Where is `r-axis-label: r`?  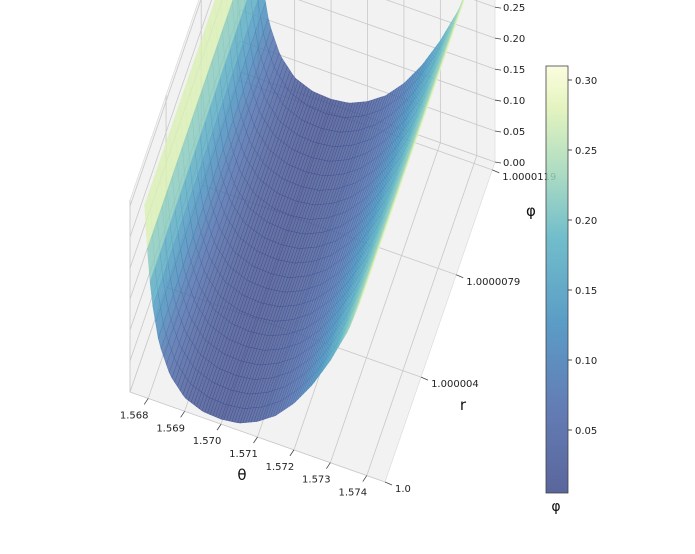
r-axis-label: r is located at coordinates (463, 405).